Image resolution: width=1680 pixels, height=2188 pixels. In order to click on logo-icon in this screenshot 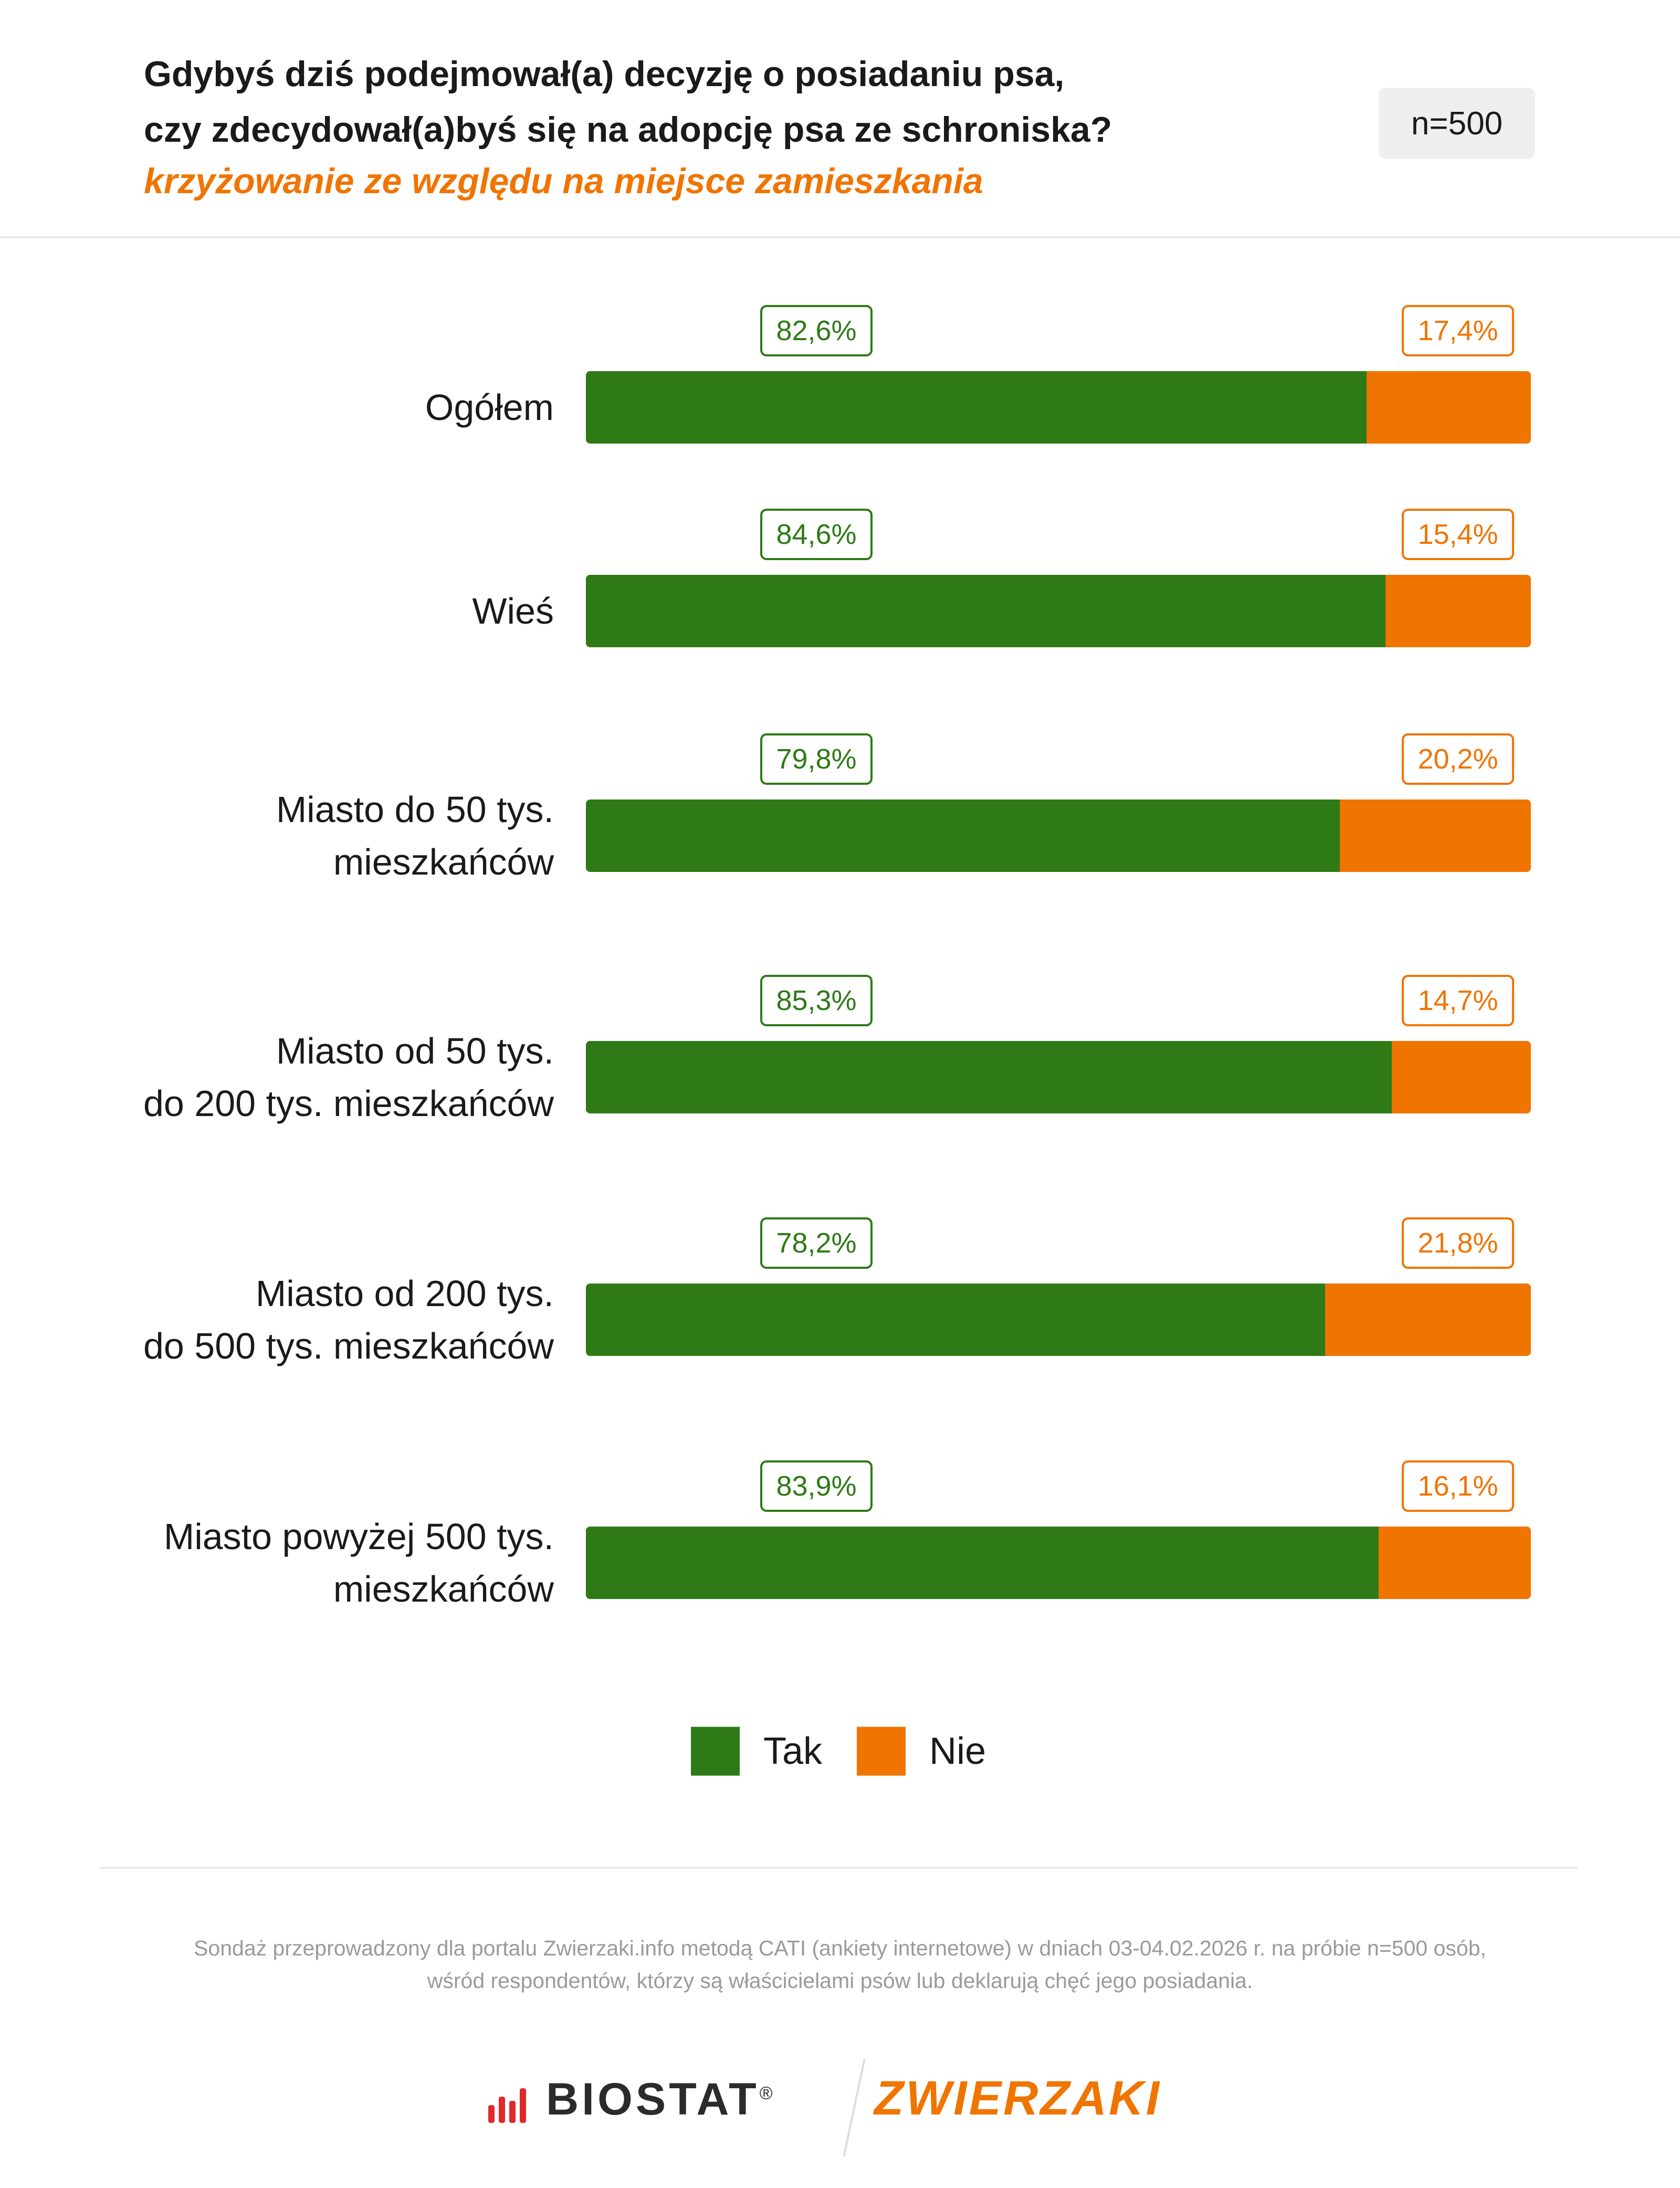, I will do `click(507, 2105)`.